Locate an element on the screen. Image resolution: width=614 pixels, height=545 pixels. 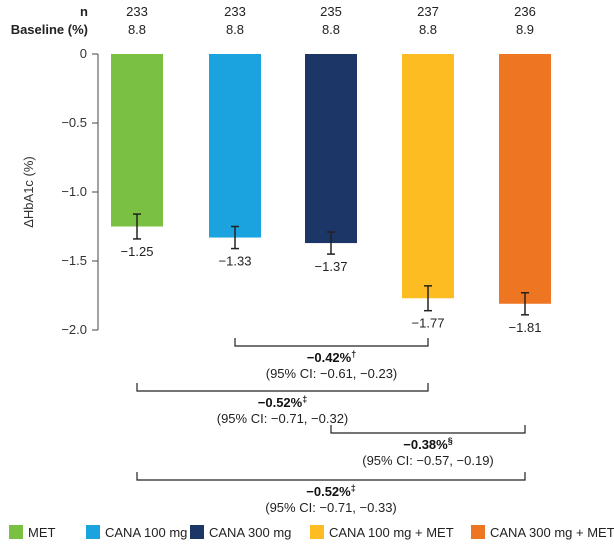
n-value: 237 is located at coordinates (428, 11).